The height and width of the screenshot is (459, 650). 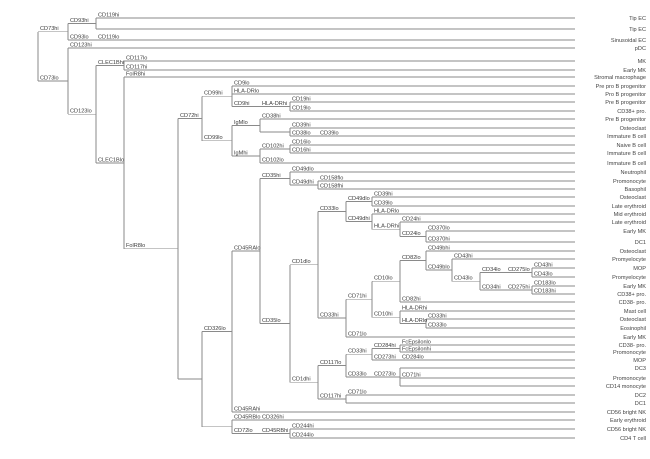 I want to click on marker-label-cd34hi: CD34hi, so click(x=491, y=287).